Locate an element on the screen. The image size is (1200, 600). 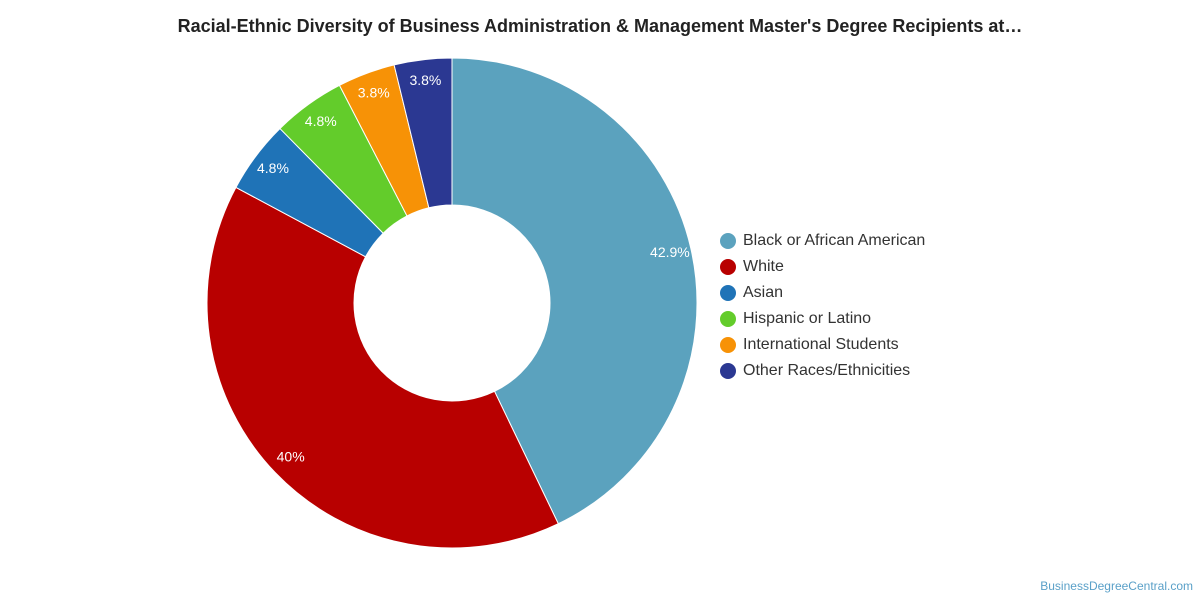
legend-item-international-students: International Students is located at coordinates (822, 345).